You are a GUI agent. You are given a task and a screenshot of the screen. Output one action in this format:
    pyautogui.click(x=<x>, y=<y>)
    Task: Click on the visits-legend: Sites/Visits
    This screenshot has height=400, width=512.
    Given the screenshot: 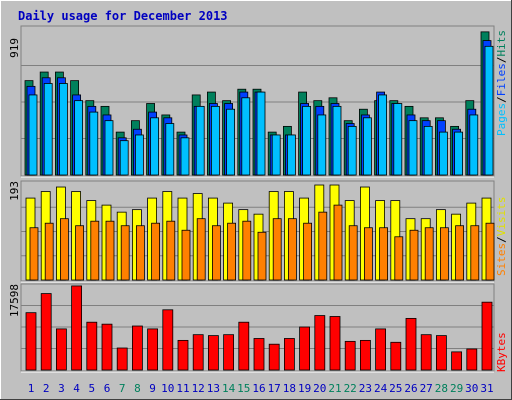 What is the action you would take?
    pyautogui.click(x=501, y=237)
    